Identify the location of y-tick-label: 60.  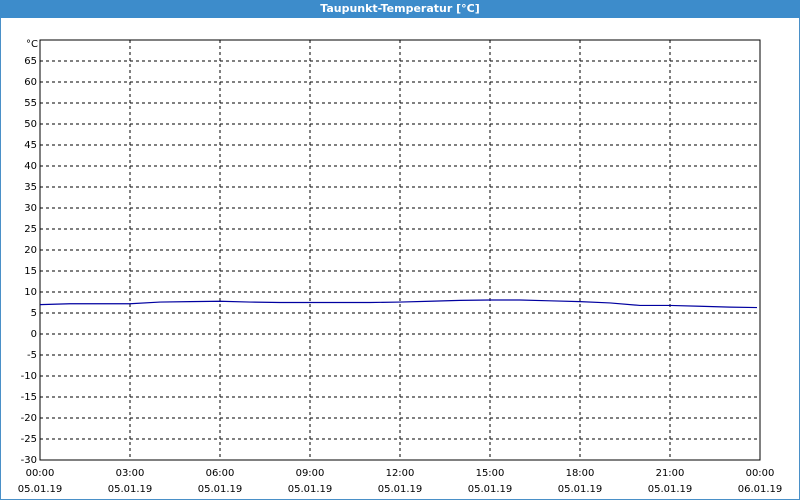
(30, 82).